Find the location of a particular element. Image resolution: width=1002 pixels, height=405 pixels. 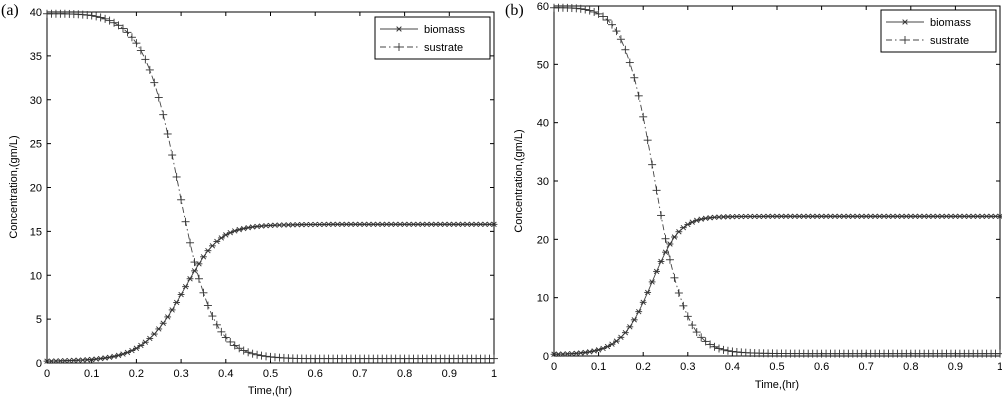

x-tick-label: 0.5 is located at coordinates (270, 374).